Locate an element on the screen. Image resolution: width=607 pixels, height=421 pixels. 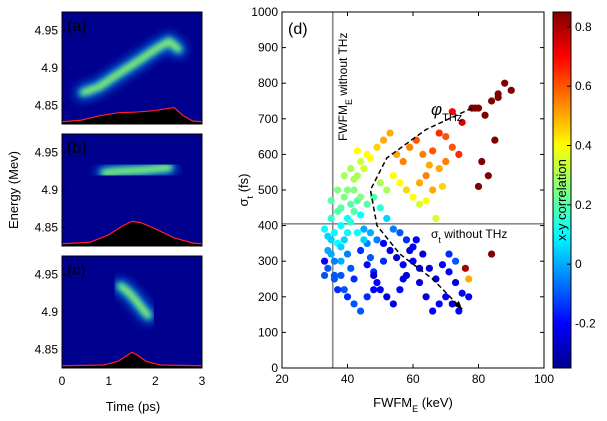
panel-background is located at coordinates (132, 312).